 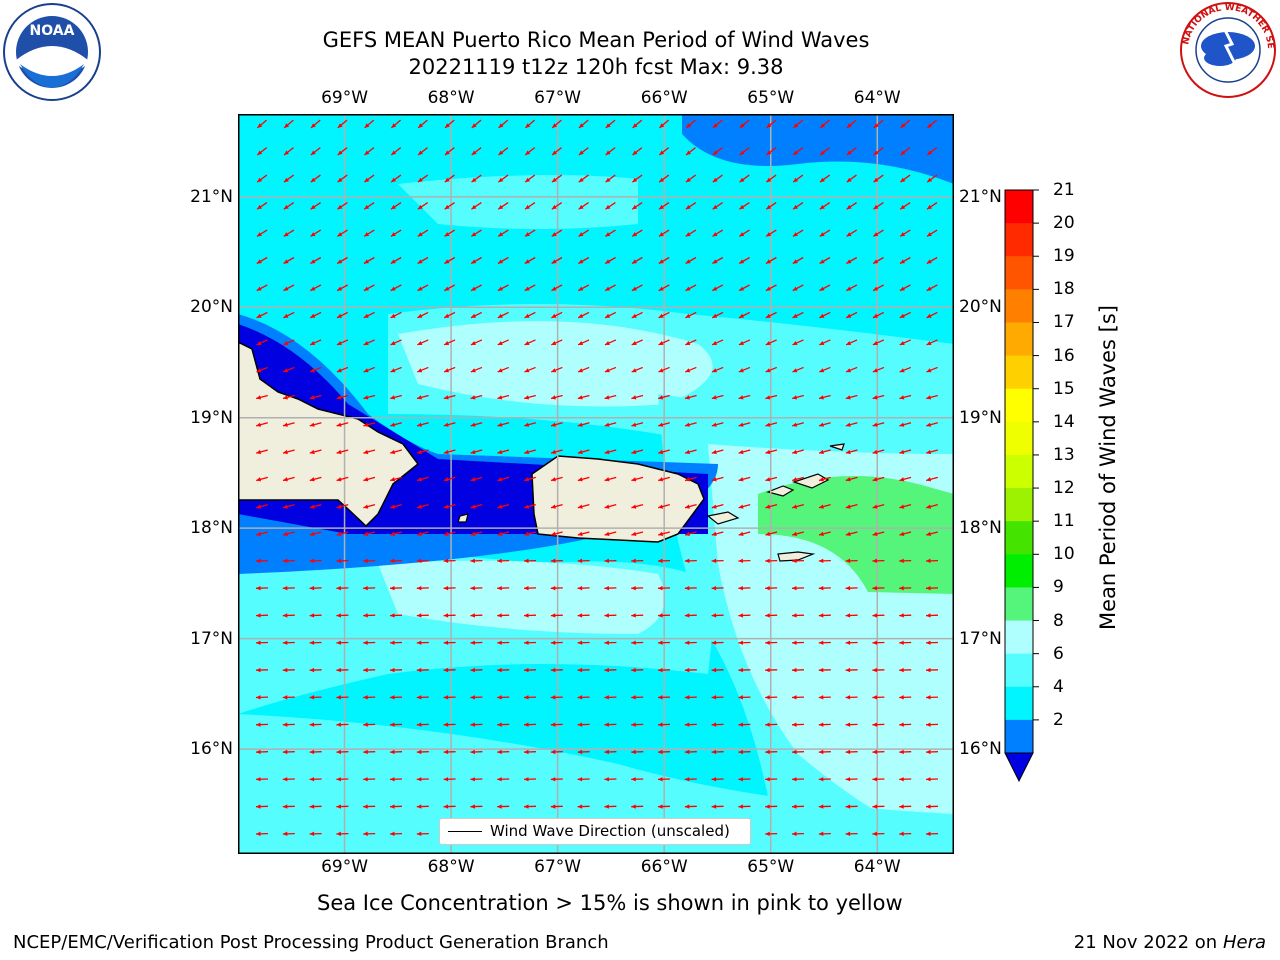 I want to click on colorbar-tick-label: 20, so click(x=1064, y=223).